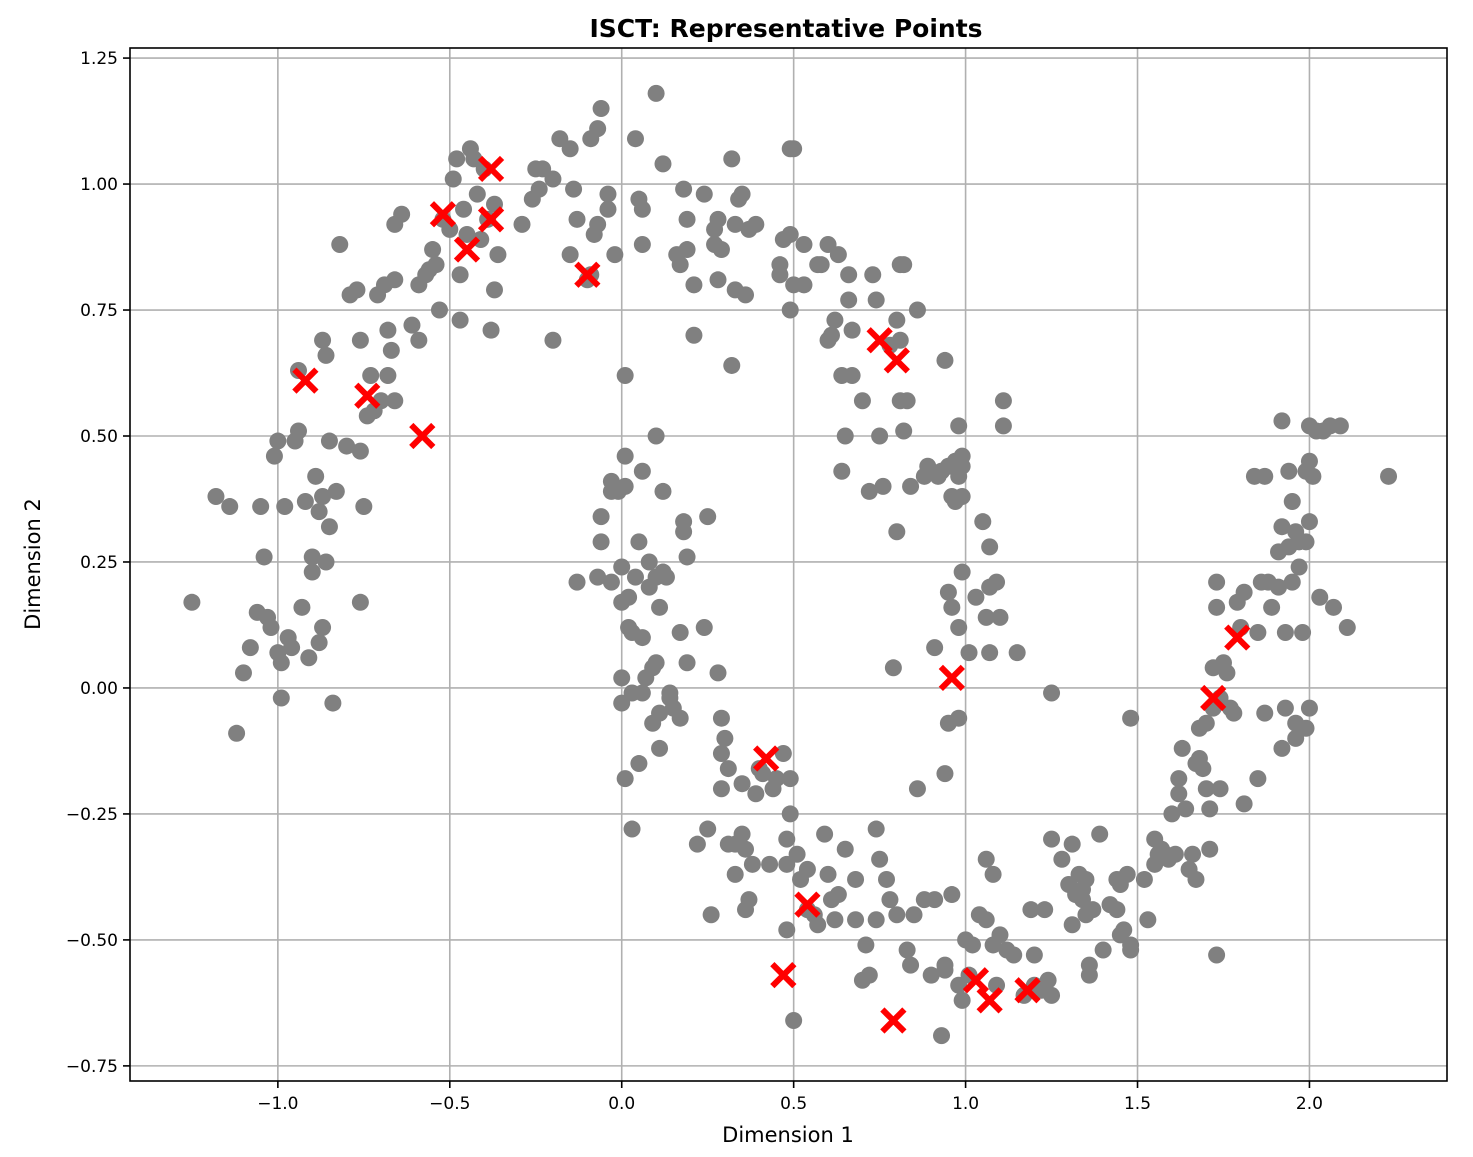 Image resolution: width=1473 pixels, height=1157 pixels. What do you see at coordinates (99, 185) in the screenshot?
I see `y-tick-label: 1.00` at bounding box center [99, 185].